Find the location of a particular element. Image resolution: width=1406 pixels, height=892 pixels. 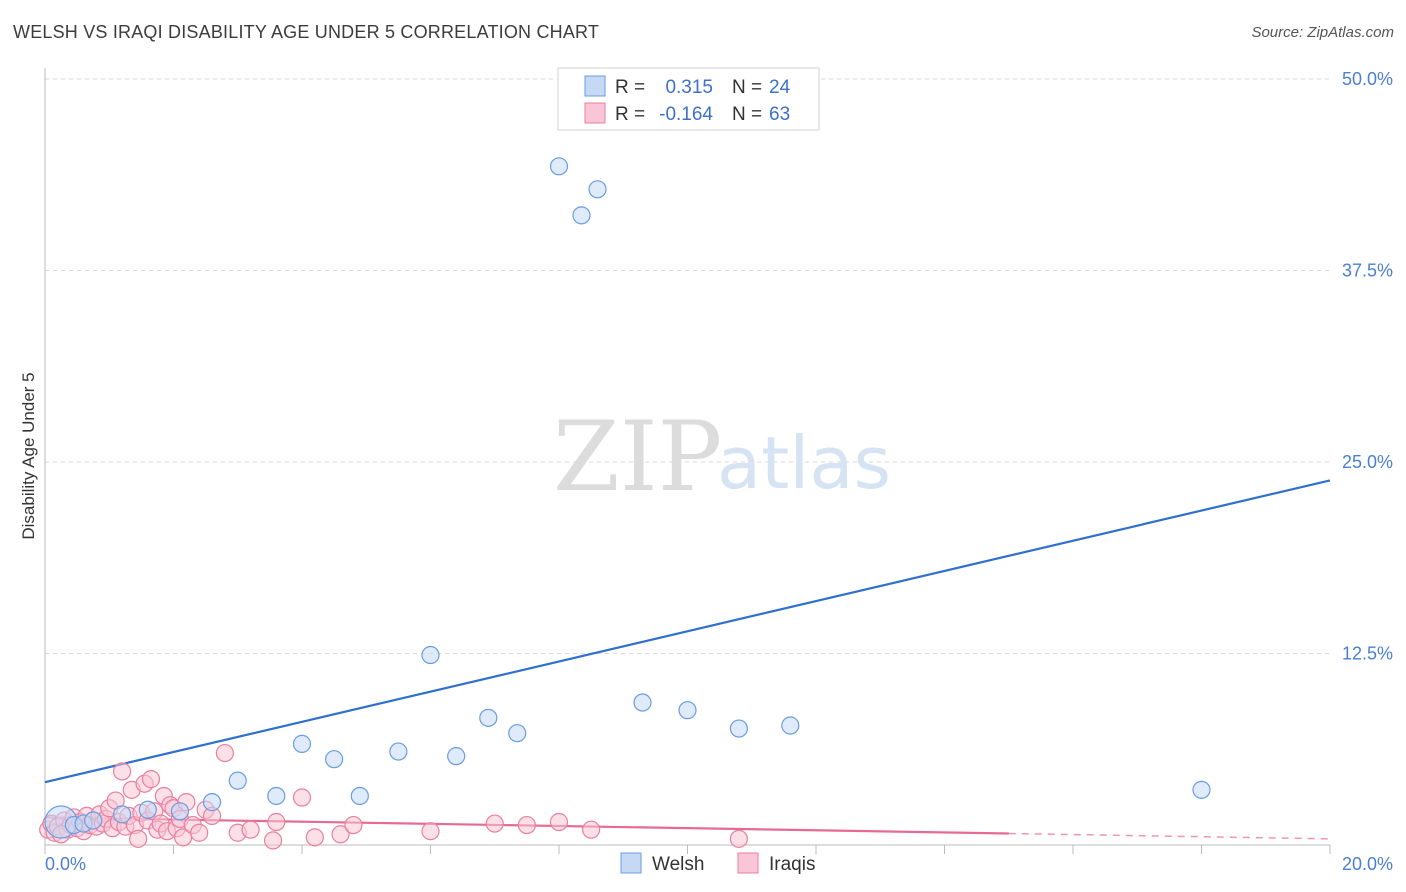

bottom-legend: Welsh Iraqis is located at coordinates (717, 863).